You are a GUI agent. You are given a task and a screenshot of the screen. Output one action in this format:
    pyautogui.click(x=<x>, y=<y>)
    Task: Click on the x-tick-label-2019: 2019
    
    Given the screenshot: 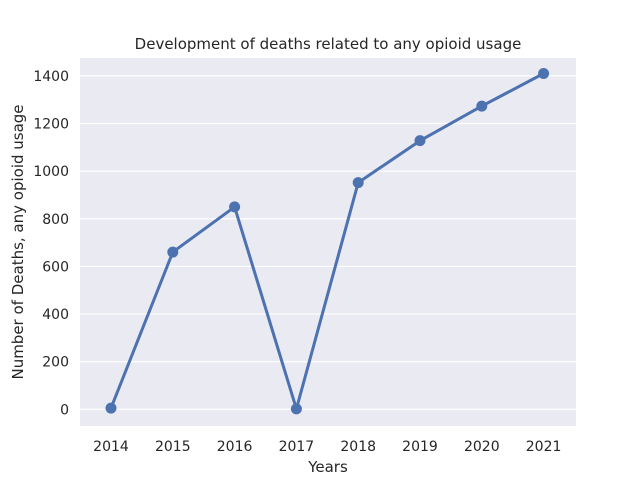 What is the action you would take?
    pyautogui.click(x=420, y=447)
    